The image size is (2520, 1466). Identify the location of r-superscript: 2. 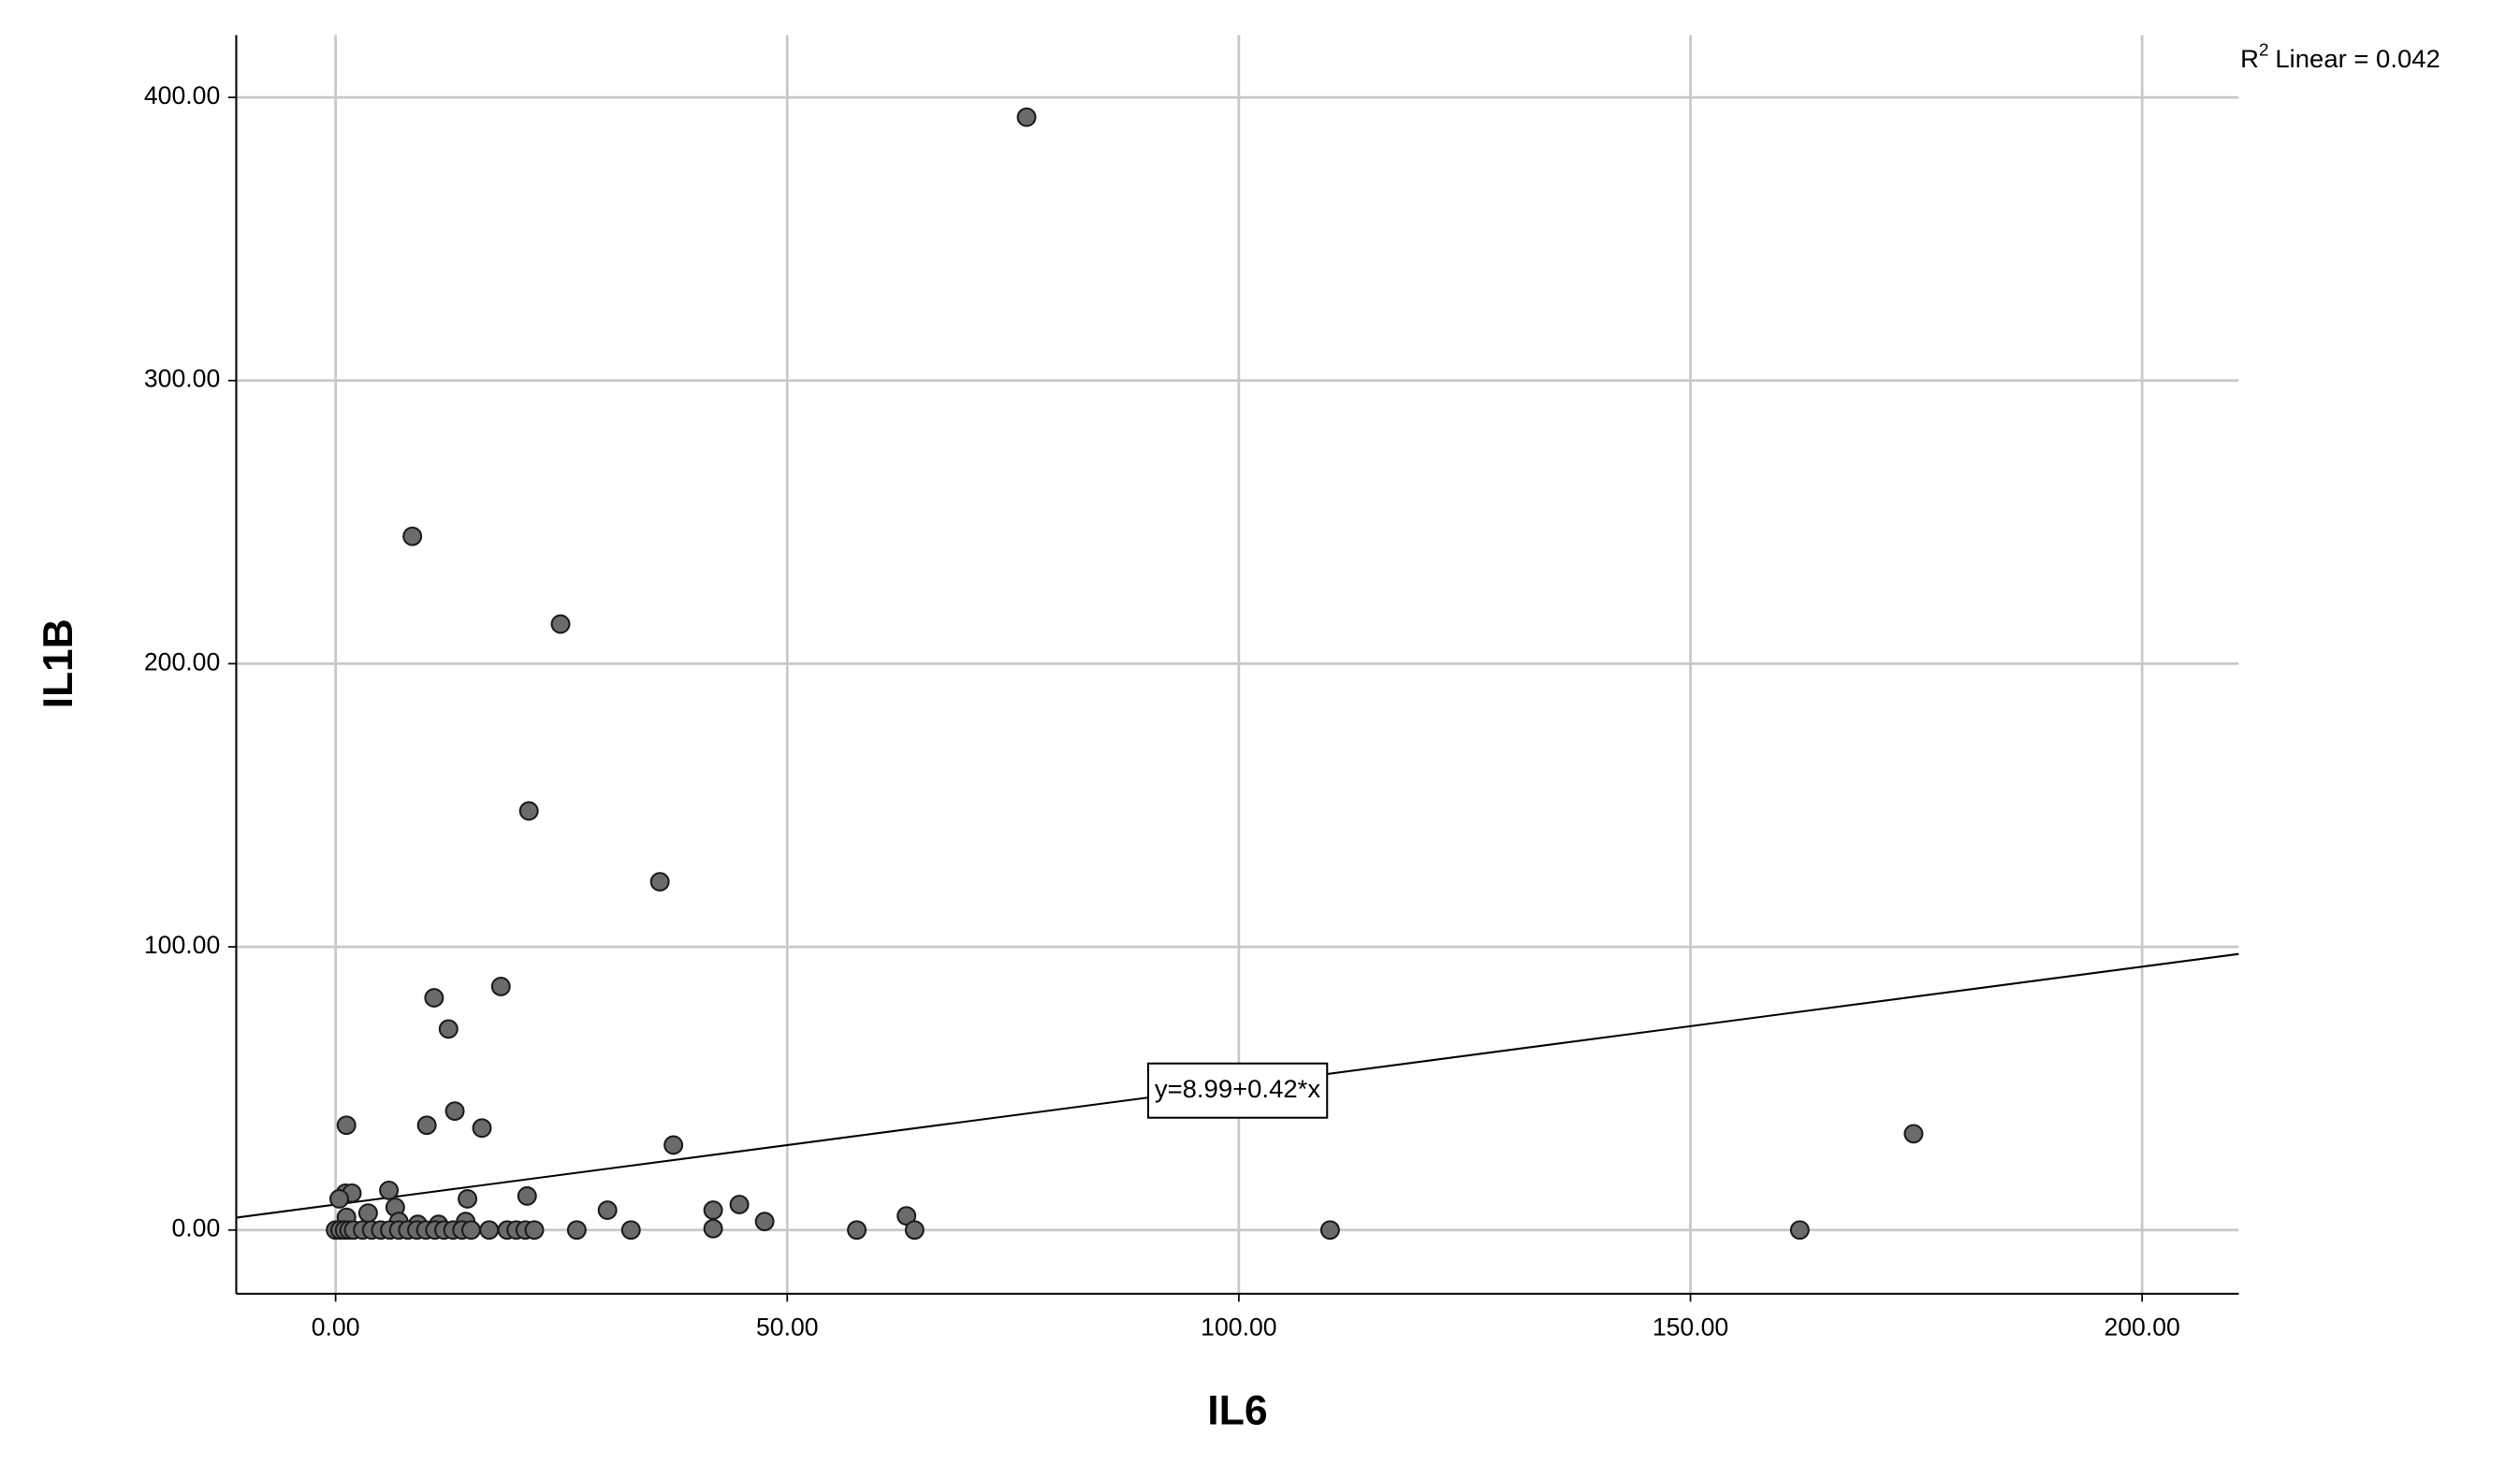
(2264, 50).